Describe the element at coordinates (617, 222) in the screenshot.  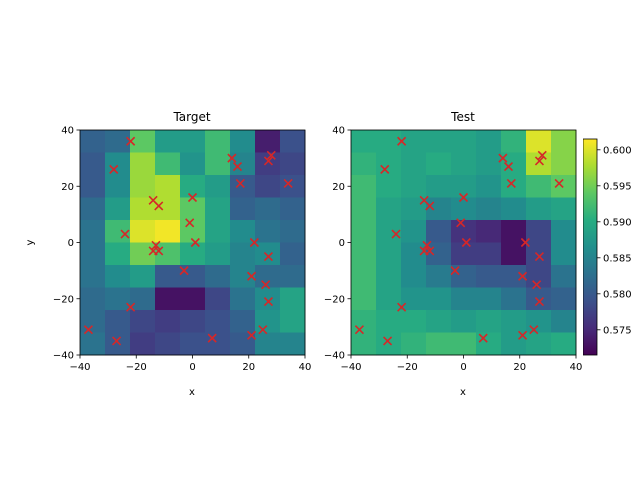
I see `colorbar-tick-label: 0.590` at that location.